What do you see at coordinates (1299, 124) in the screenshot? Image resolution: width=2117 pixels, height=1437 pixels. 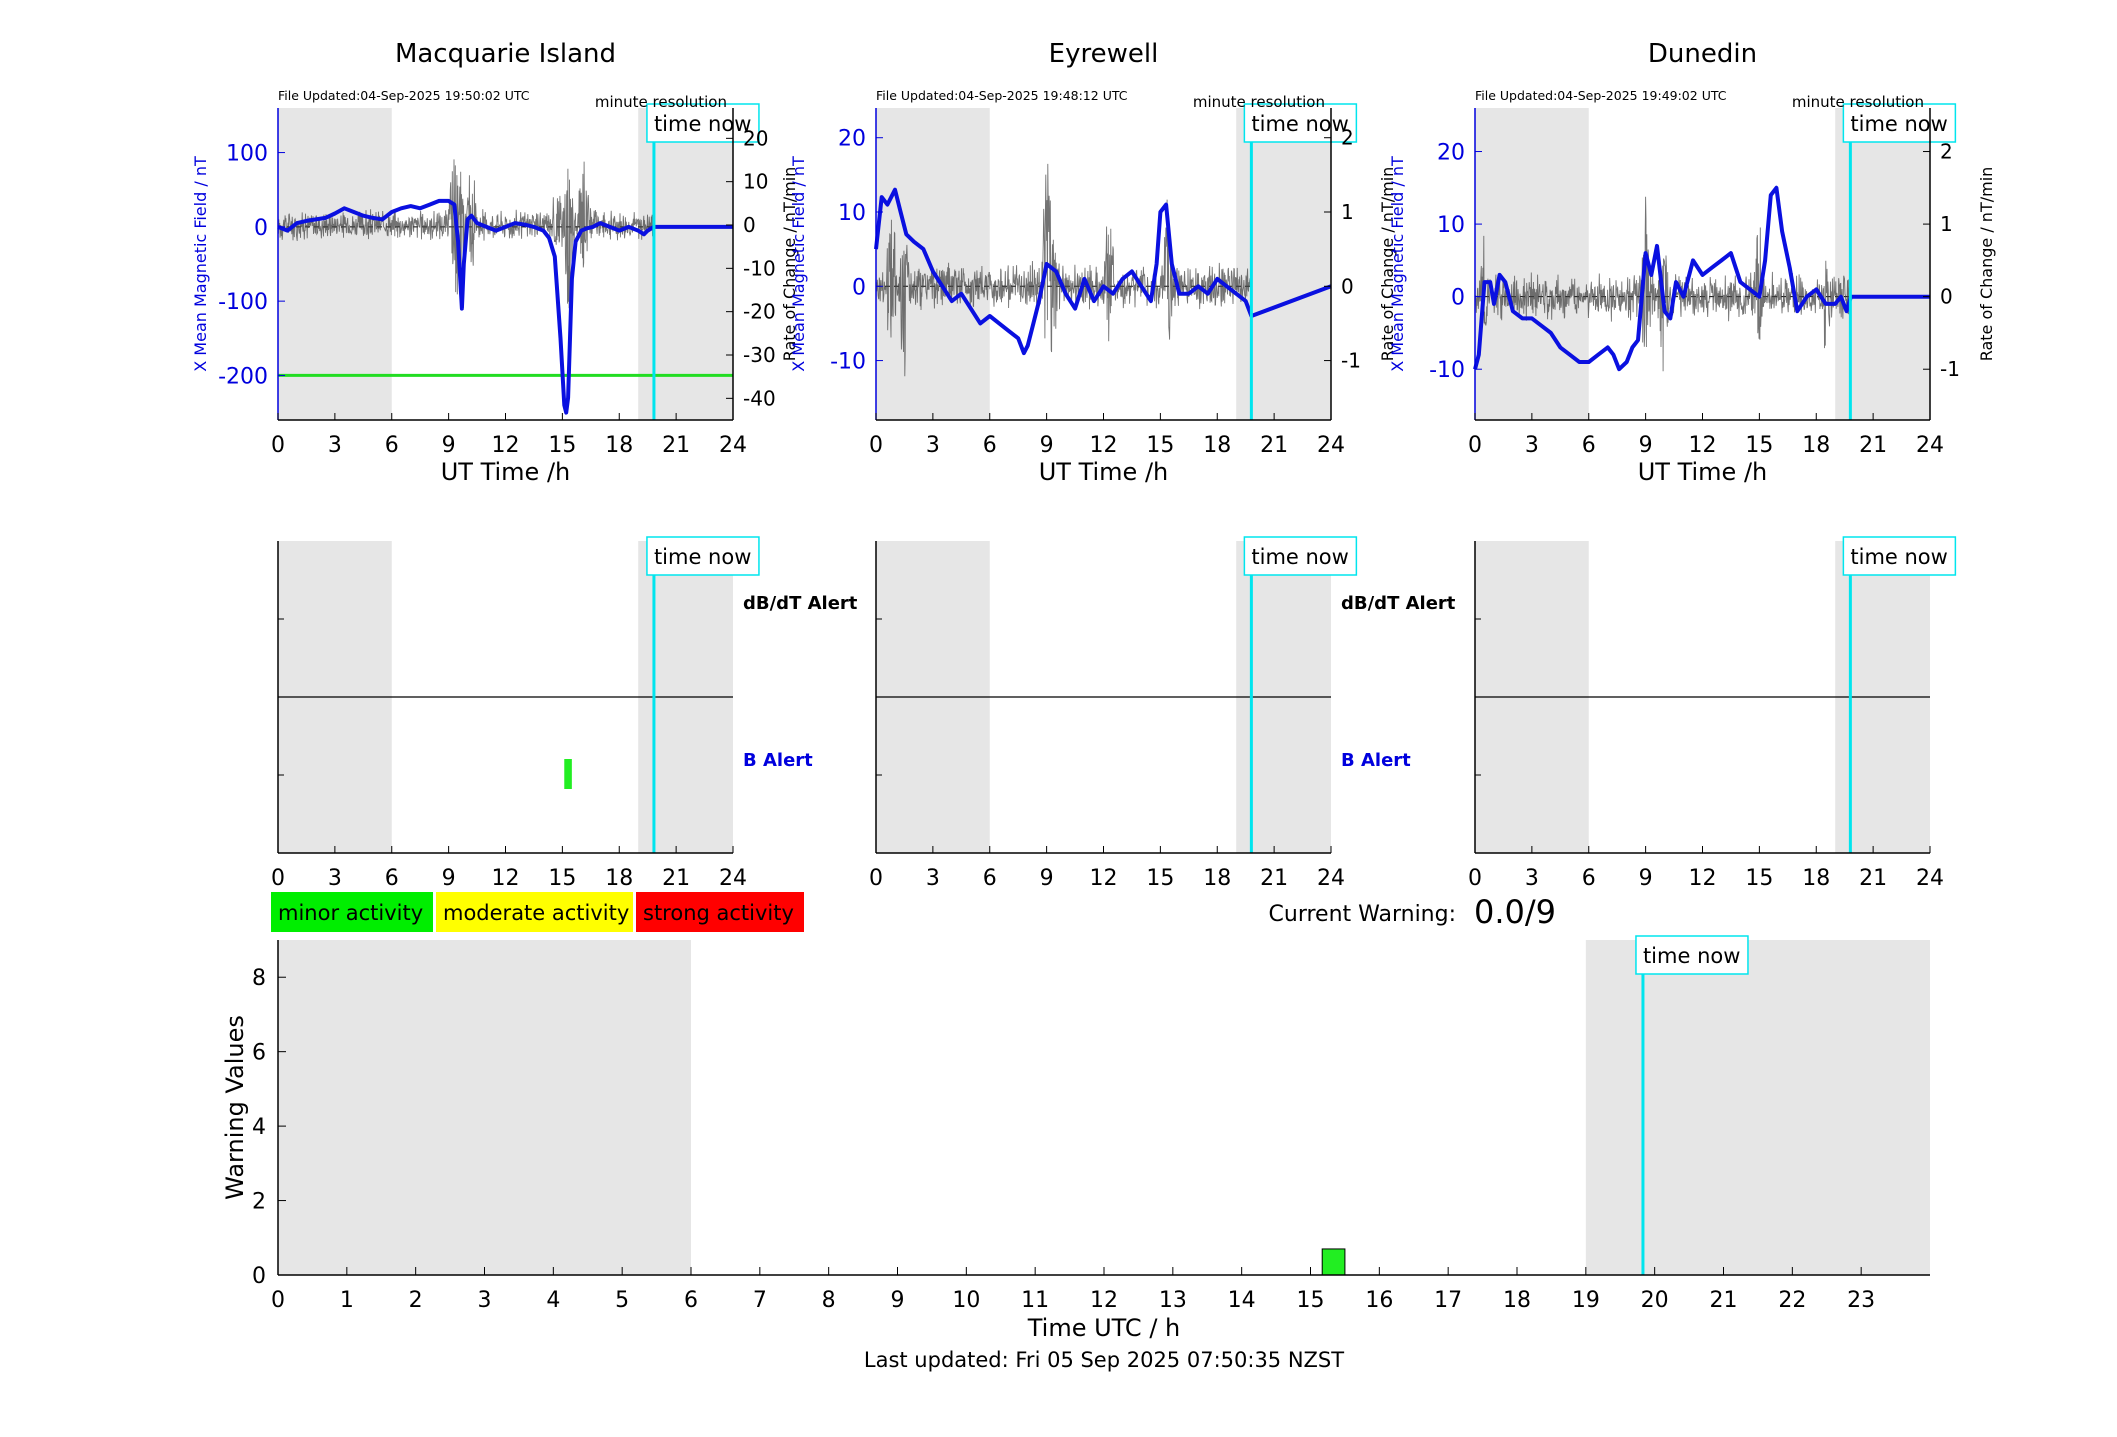 I see `station-1-time-now-label: time now` at bounding box center [1299, 124].